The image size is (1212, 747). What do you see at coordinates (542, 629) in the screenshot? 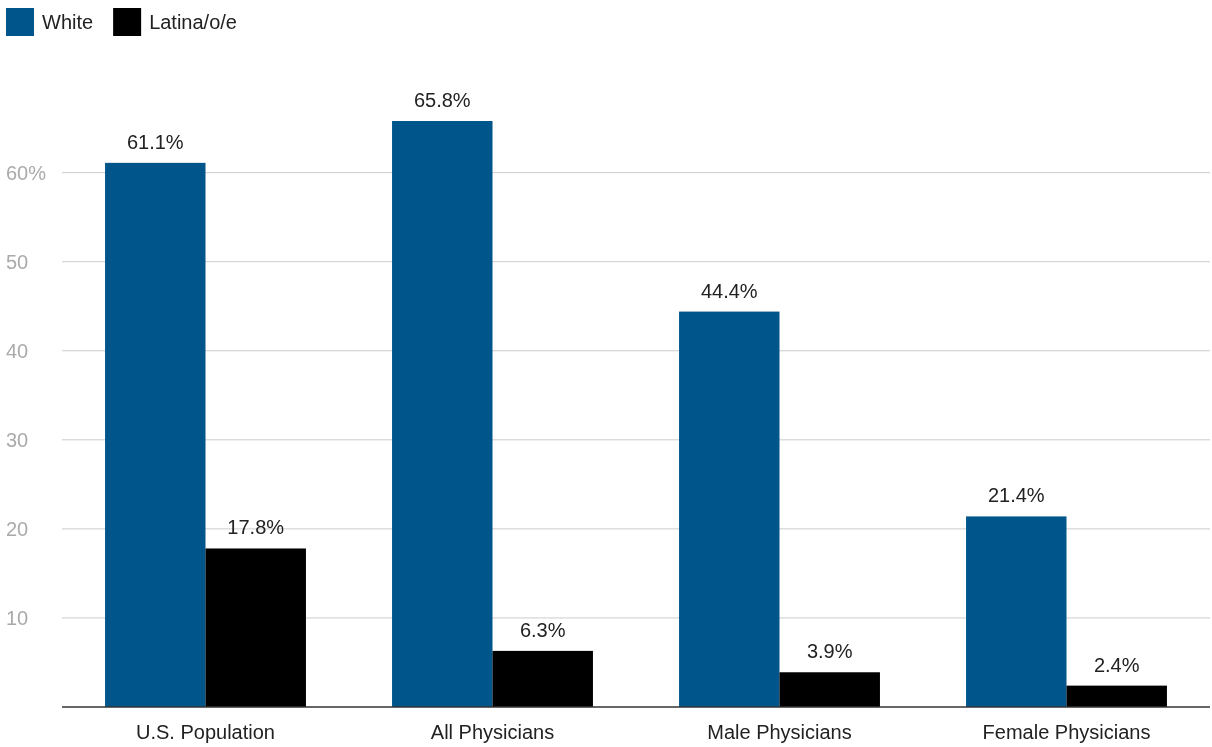
I see `data-label: 6.3%` at bounding box center [542, 629].